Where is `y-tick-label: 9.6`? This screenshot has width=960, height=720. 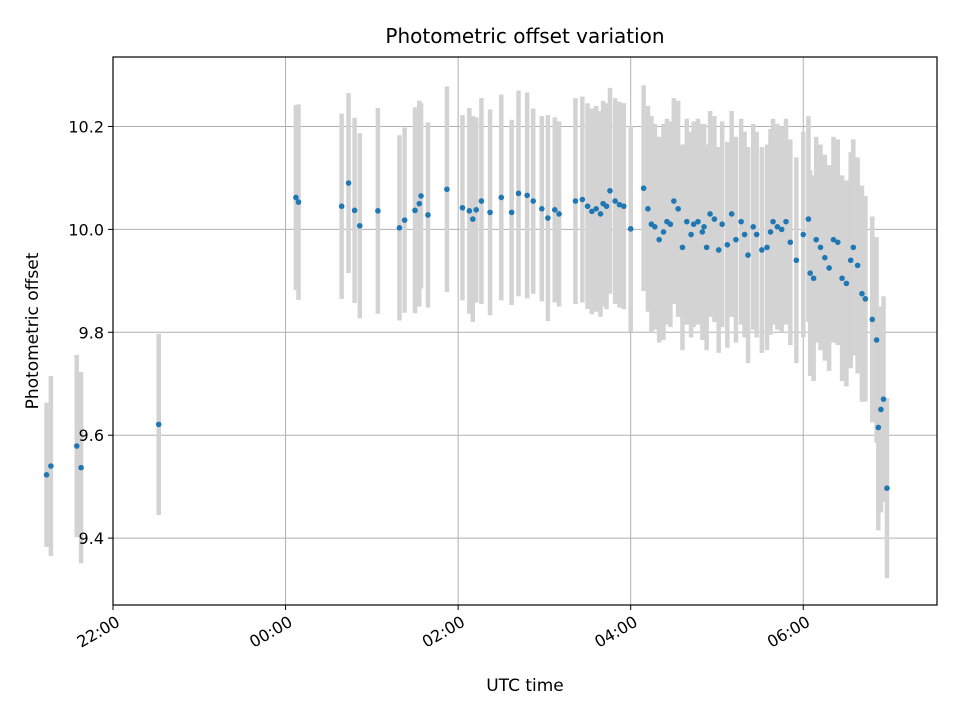 y-tick-label: 9.6 is located at coordinates (91, 435).